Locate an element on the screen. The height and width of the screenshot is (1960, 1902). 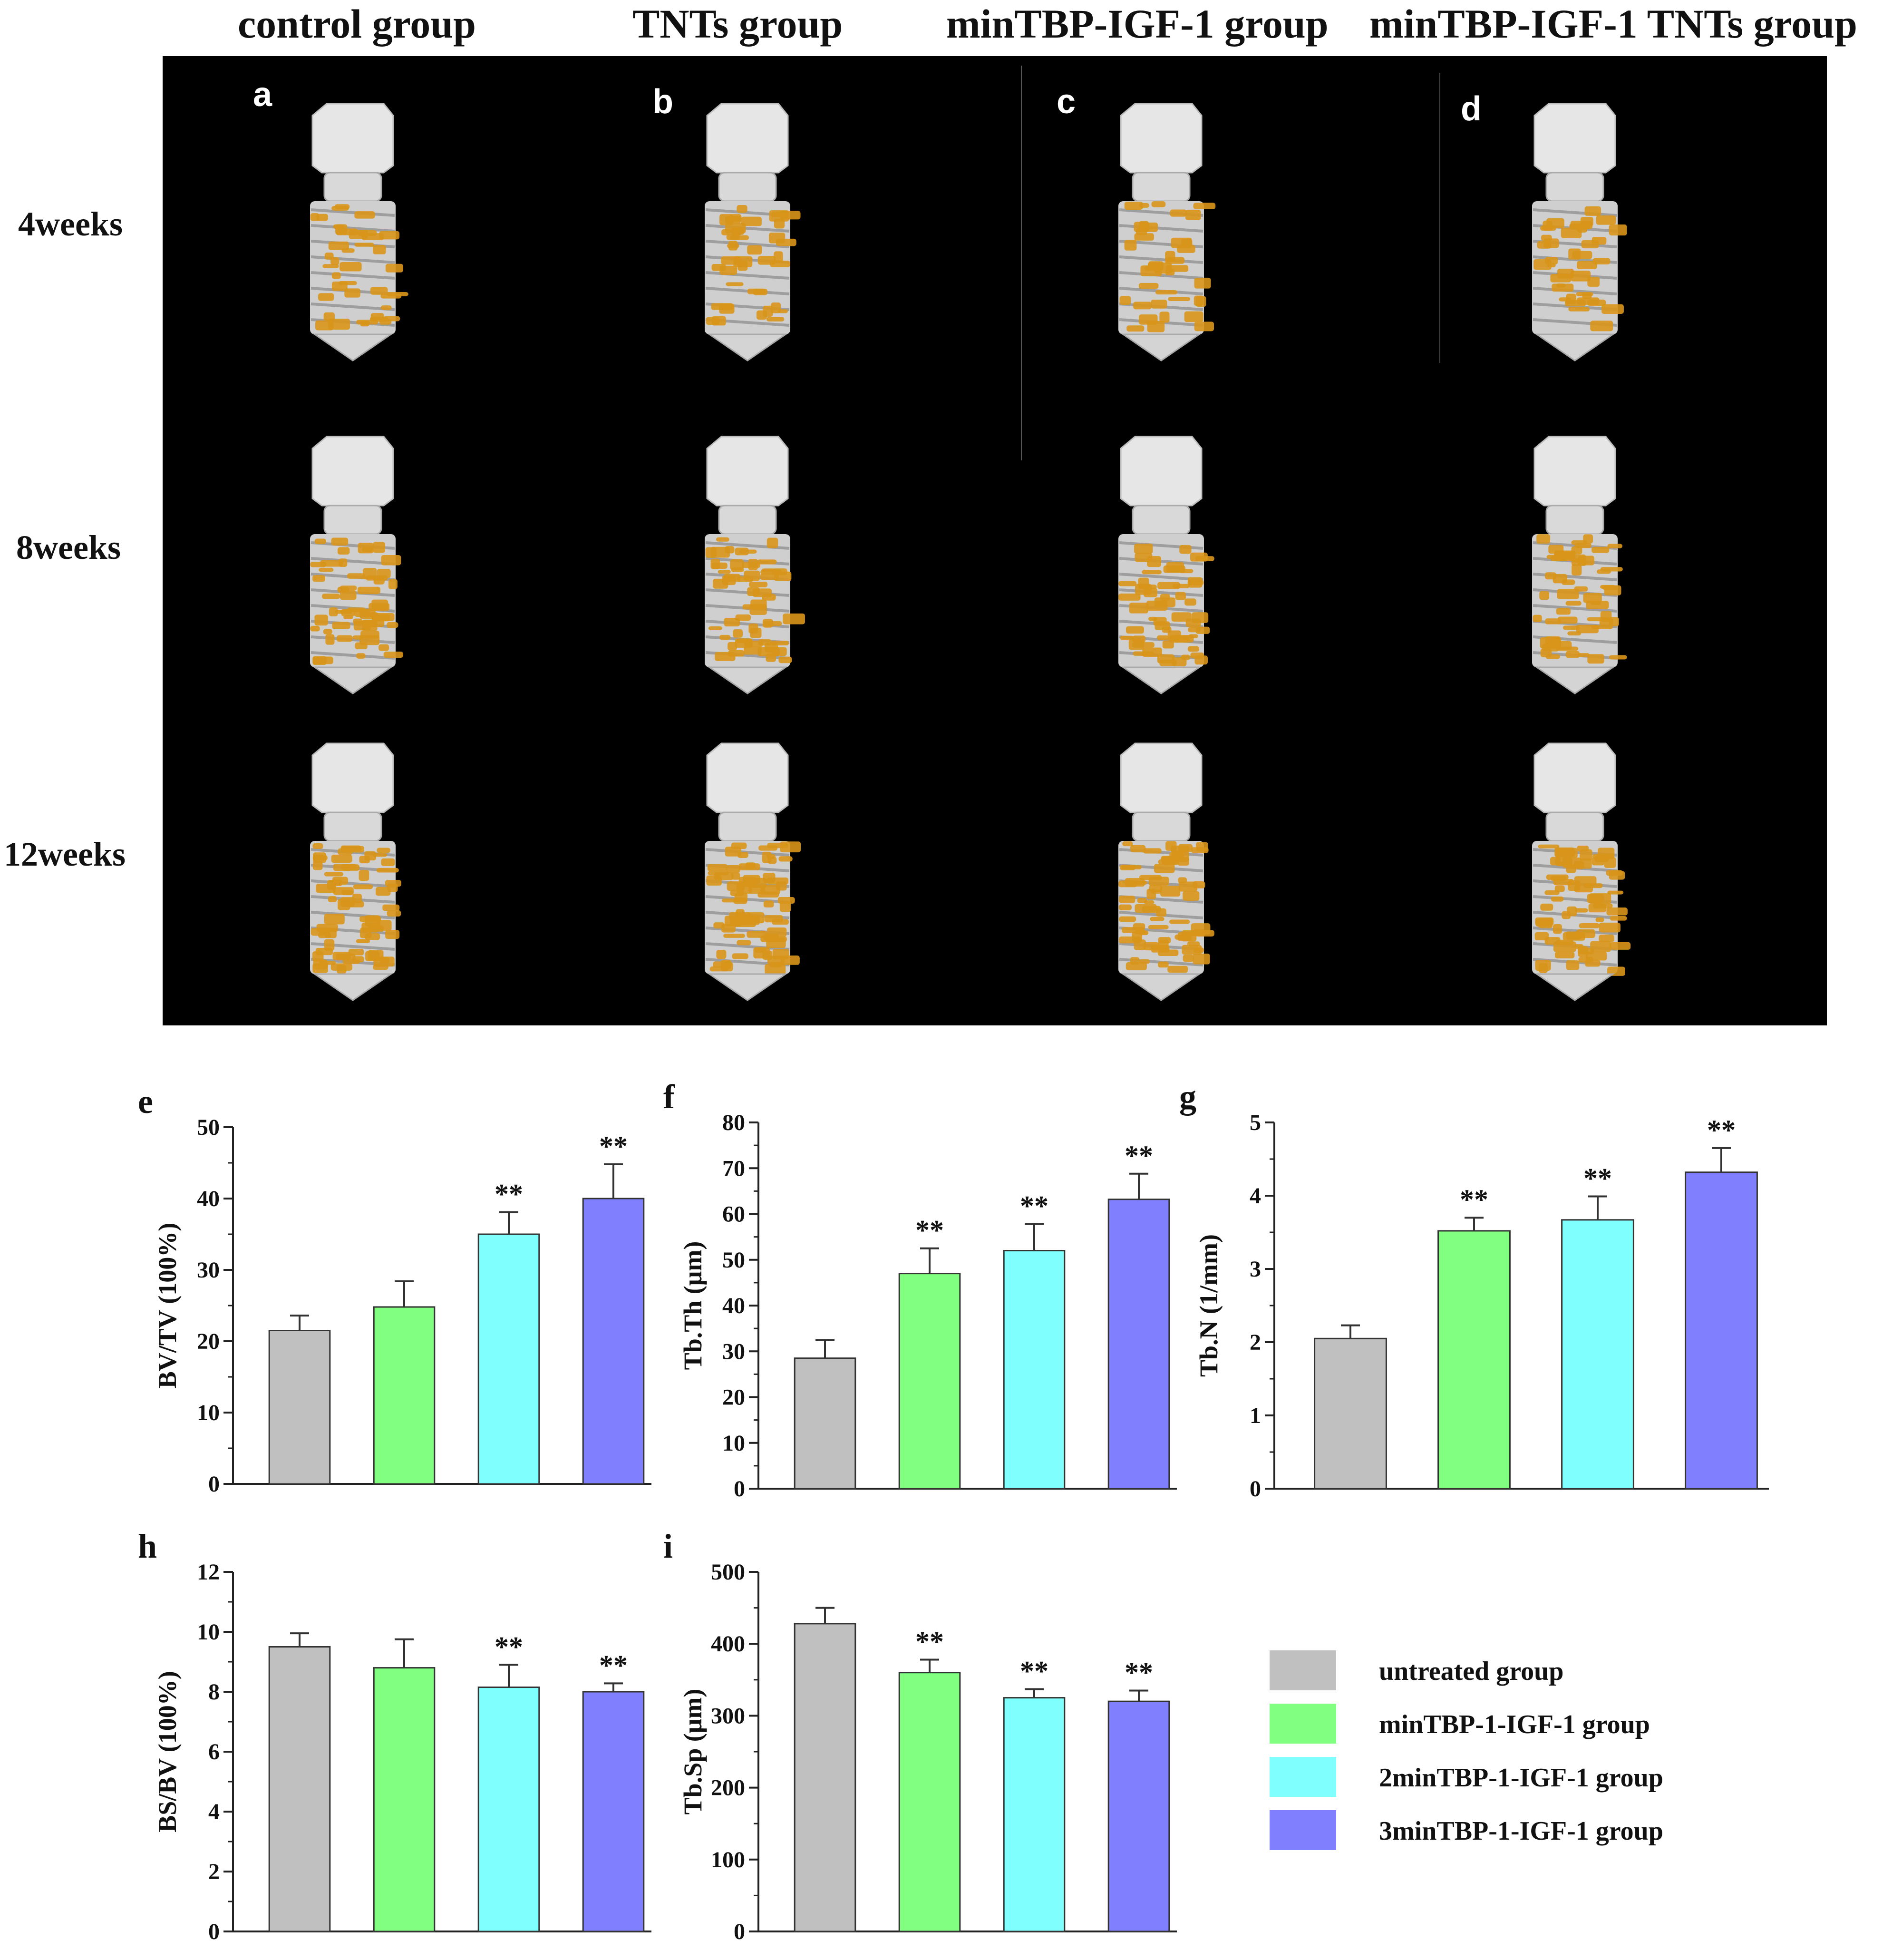
implant-body is located at coordinates (1575, 600).